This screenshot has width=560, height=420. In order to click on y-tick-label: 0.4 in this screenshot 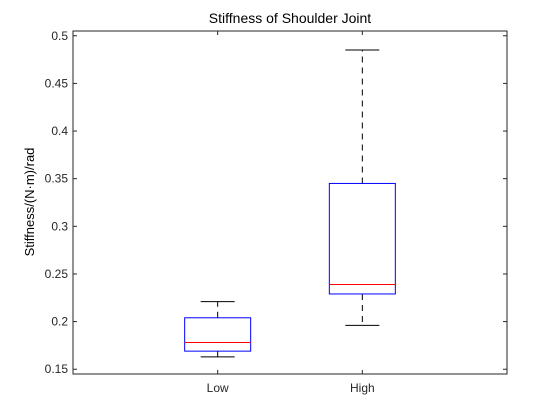, I will do `click(59, 131)`.